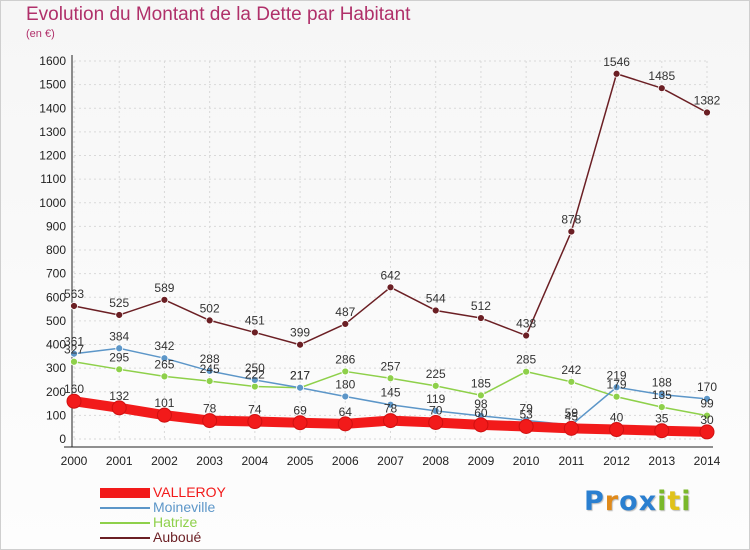 Image resolution: width=750 pixels, height=550 pixels. Describe the element at coordinates (52, 61) in the screenshot. I see `y-tick-label: 1600` at that location.